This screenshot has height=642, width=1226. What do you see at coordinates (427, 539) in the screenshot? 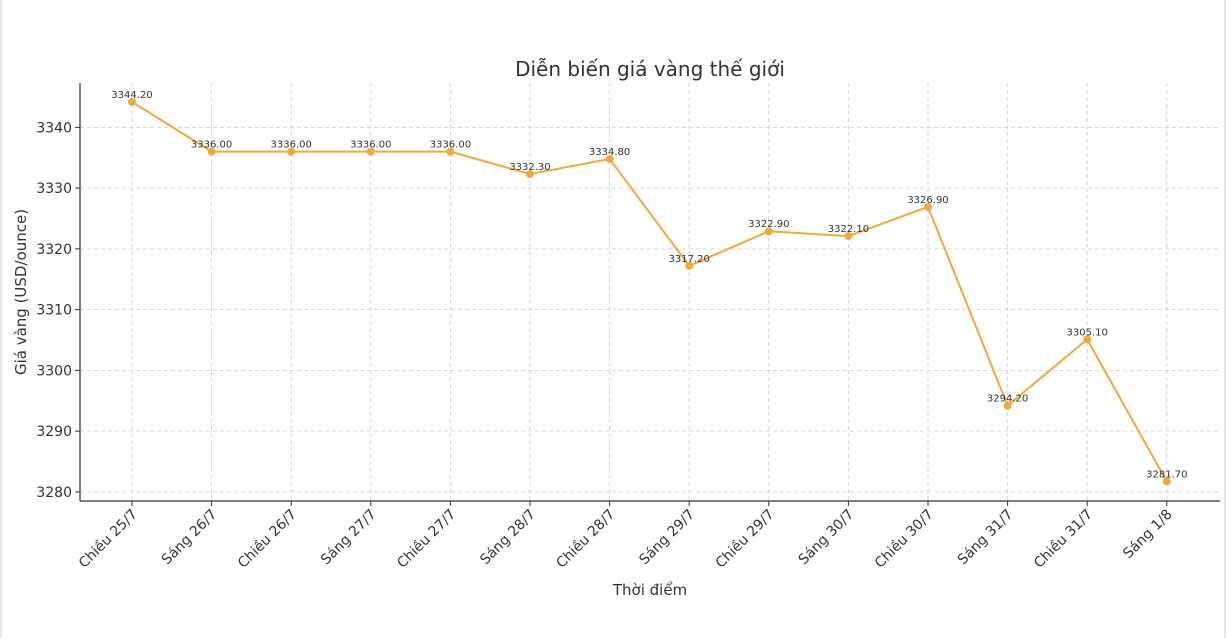
I see `x-tick-label: Chiều 27/7` at bounding box center [427, 539].